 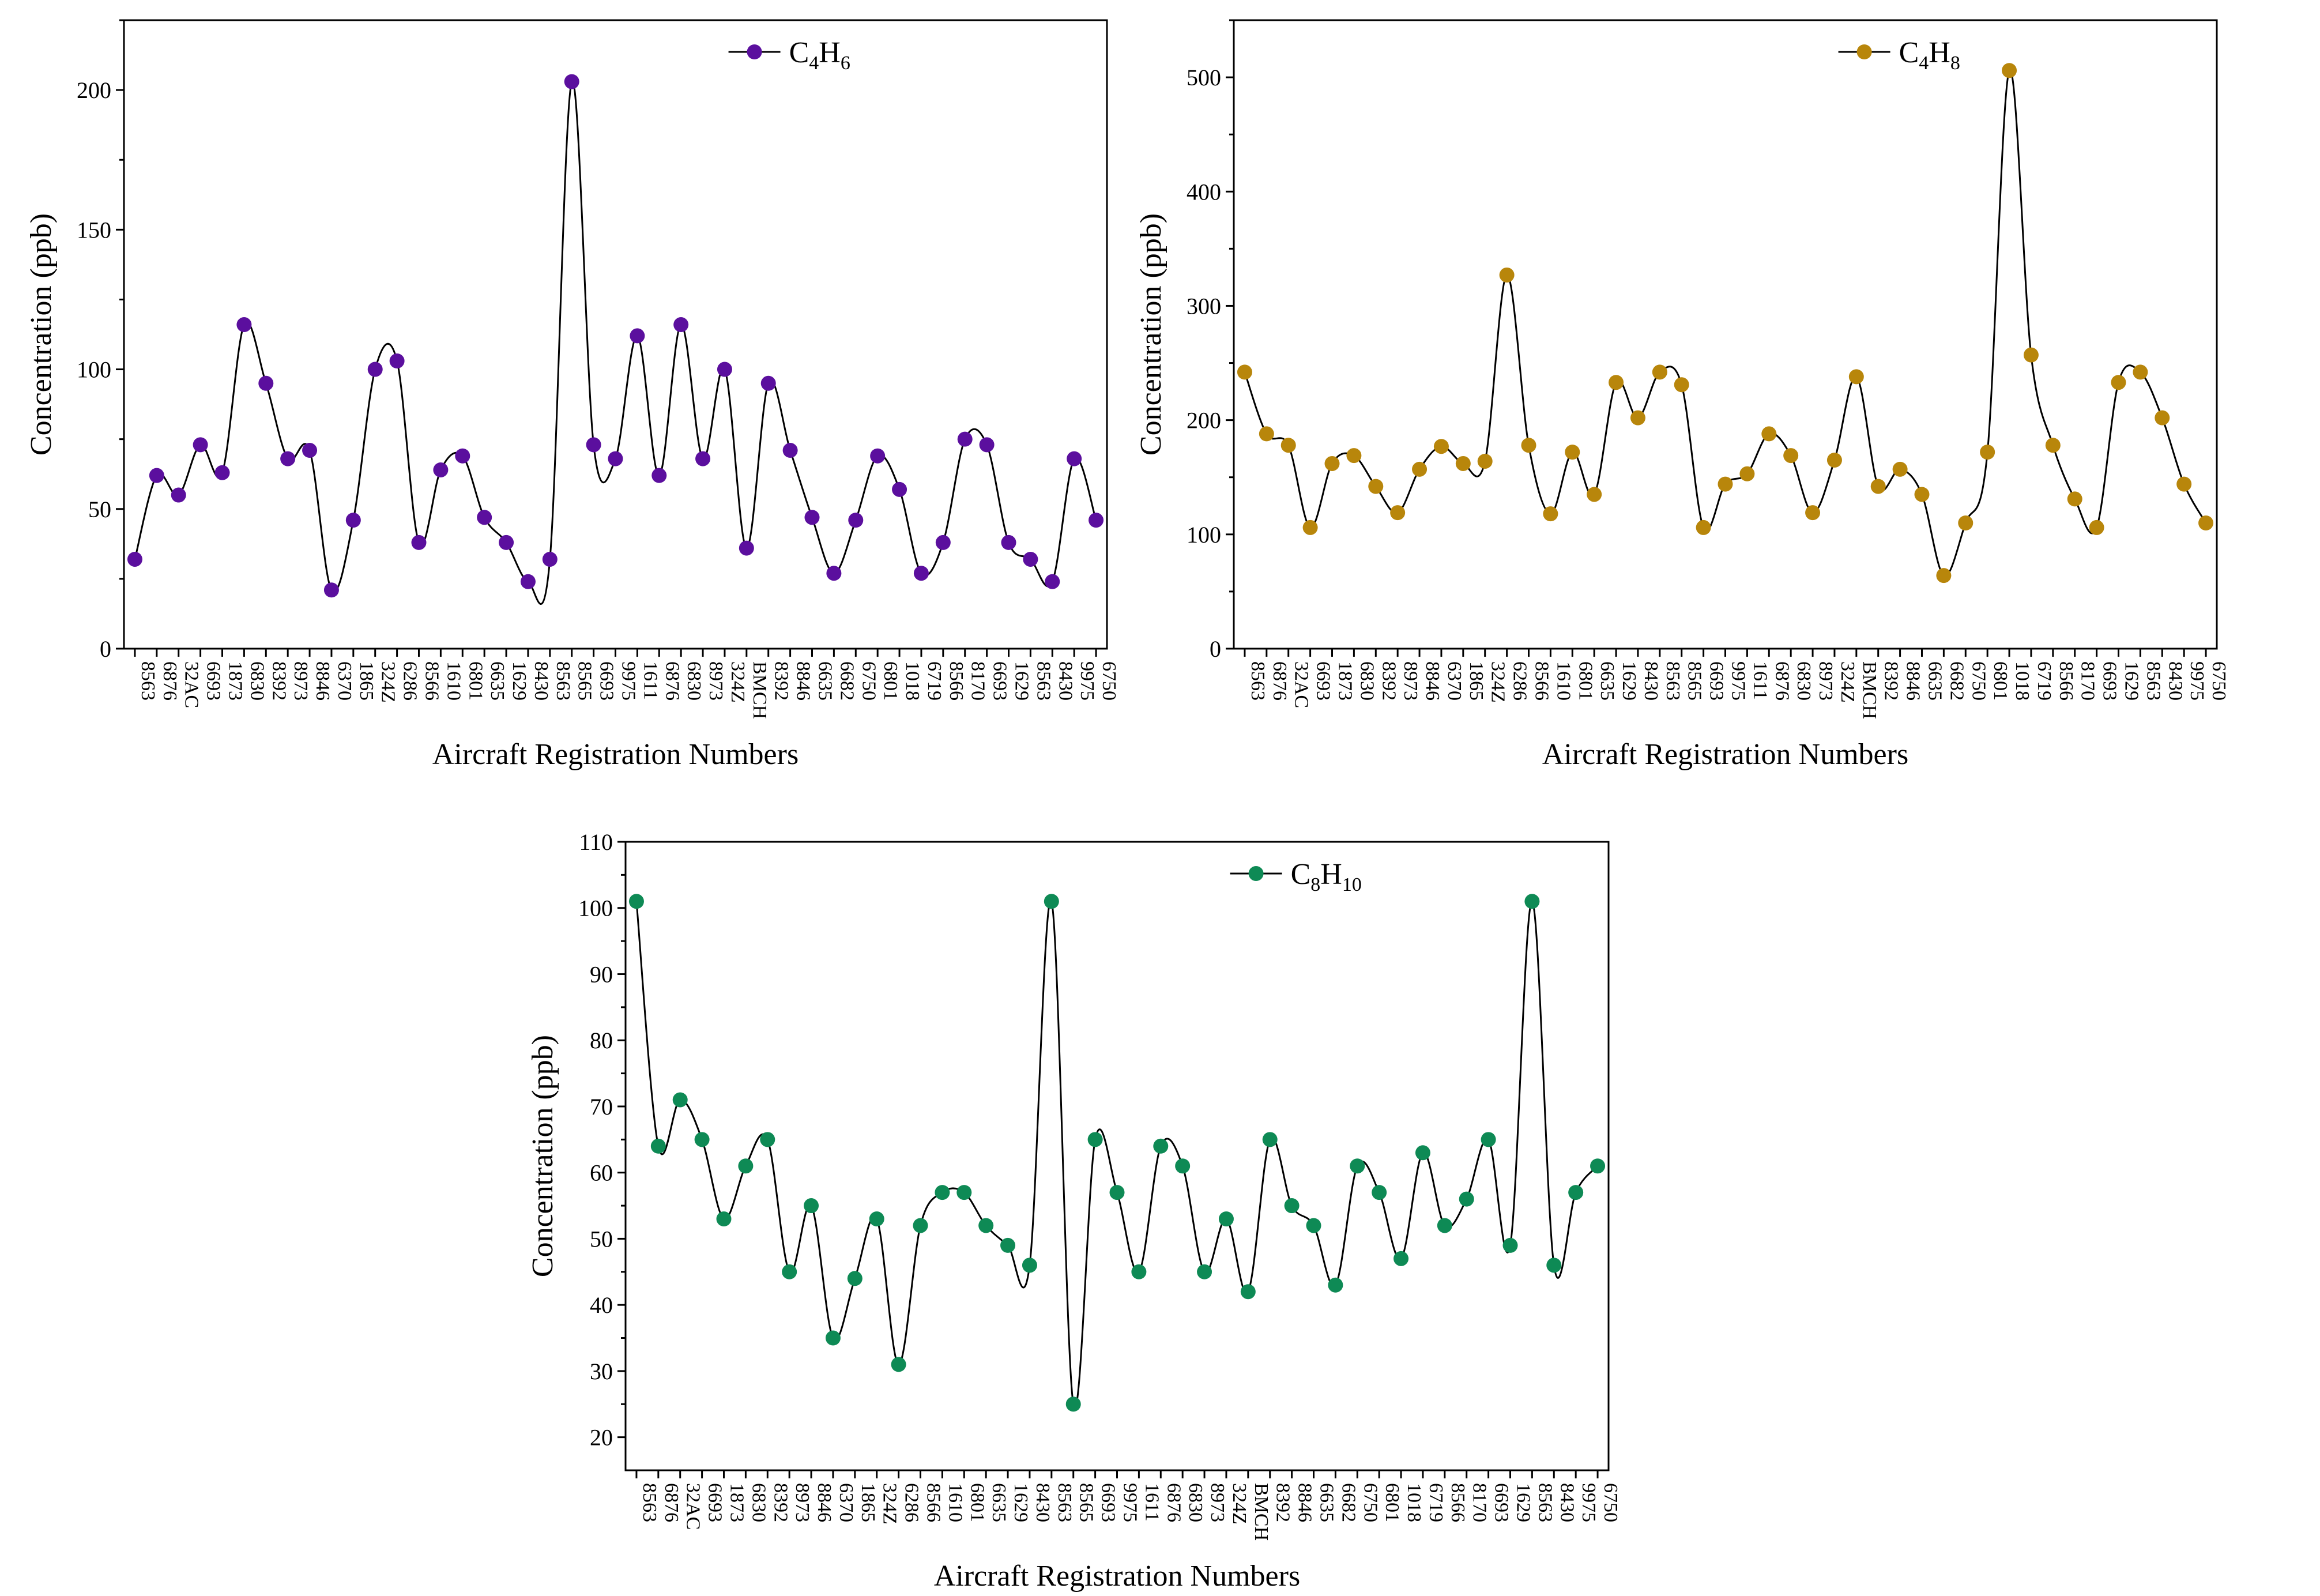 I want to click on y-tick-label: 50, so click(x=601, y=1239).